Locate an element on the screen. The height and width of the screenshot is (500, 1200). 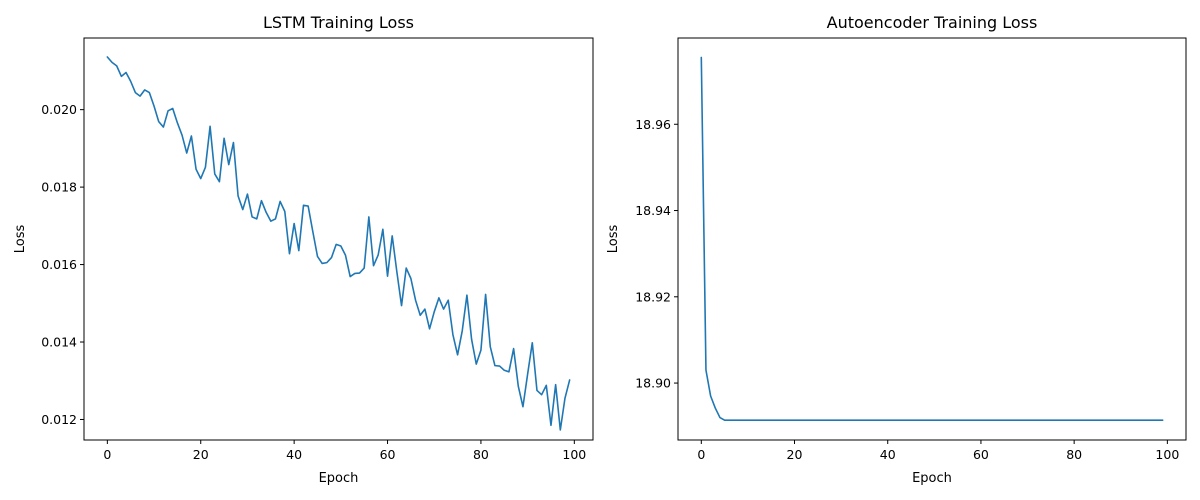
y-tick-label: 0.020 is located at coordinates (59, 109).